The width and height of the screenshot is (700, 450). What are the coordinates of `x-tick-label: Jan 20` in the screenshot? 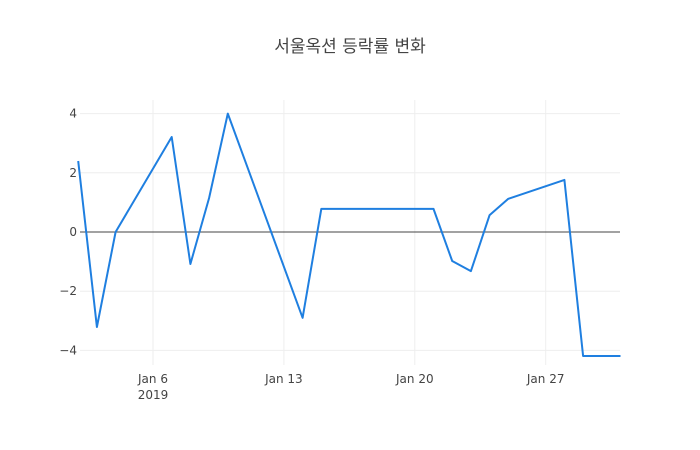 It's located at (414, 379).